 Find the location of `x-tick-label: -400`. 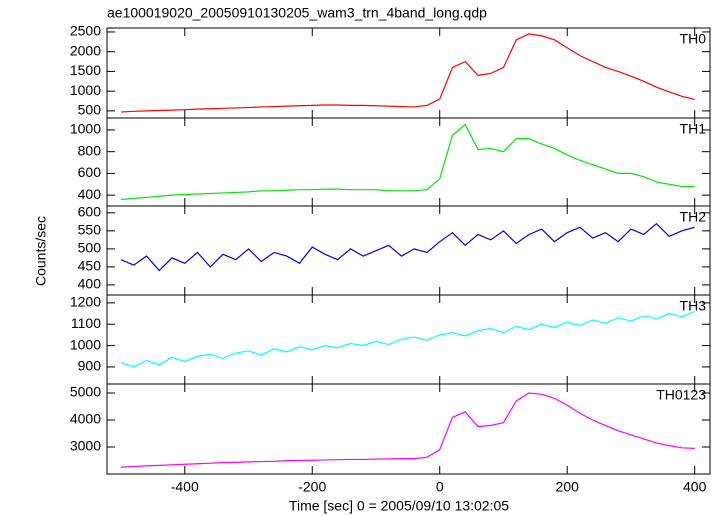

x-tick-label: -400 is located at coordinates (185, 487).